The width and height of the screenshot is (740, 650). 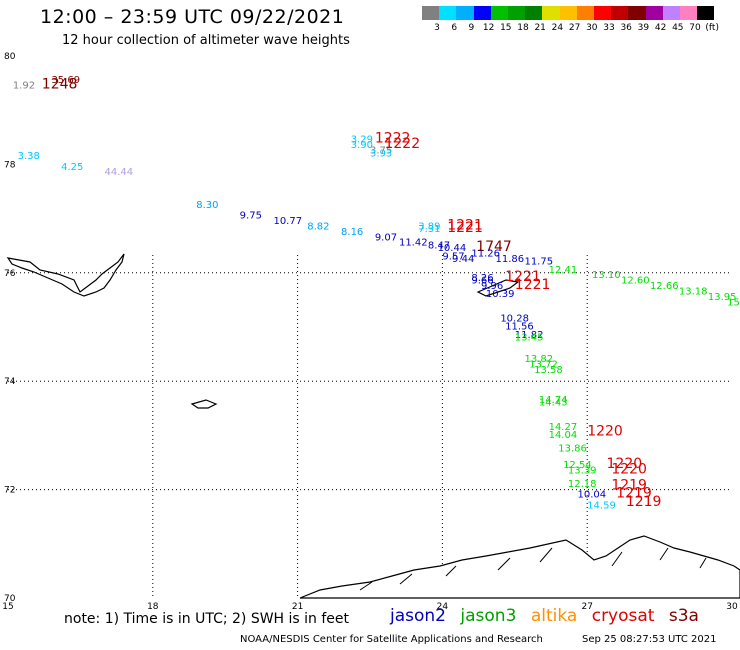 What do you see at coordinates (24, 86) in the screenshot?
I see `wave-height-label: 1.92` at bounding box center [24, 86].